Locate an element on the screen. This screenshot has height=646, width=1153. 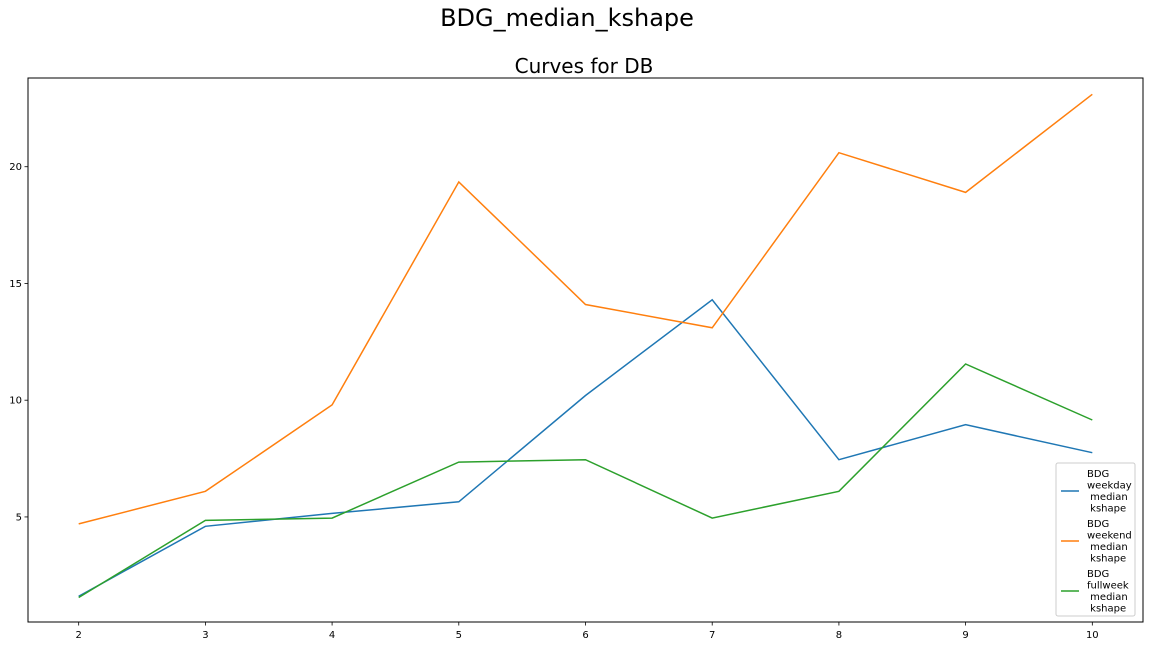
legend-entry-3: BDG fullweek median kshape is located at coordinates (1108, 592).